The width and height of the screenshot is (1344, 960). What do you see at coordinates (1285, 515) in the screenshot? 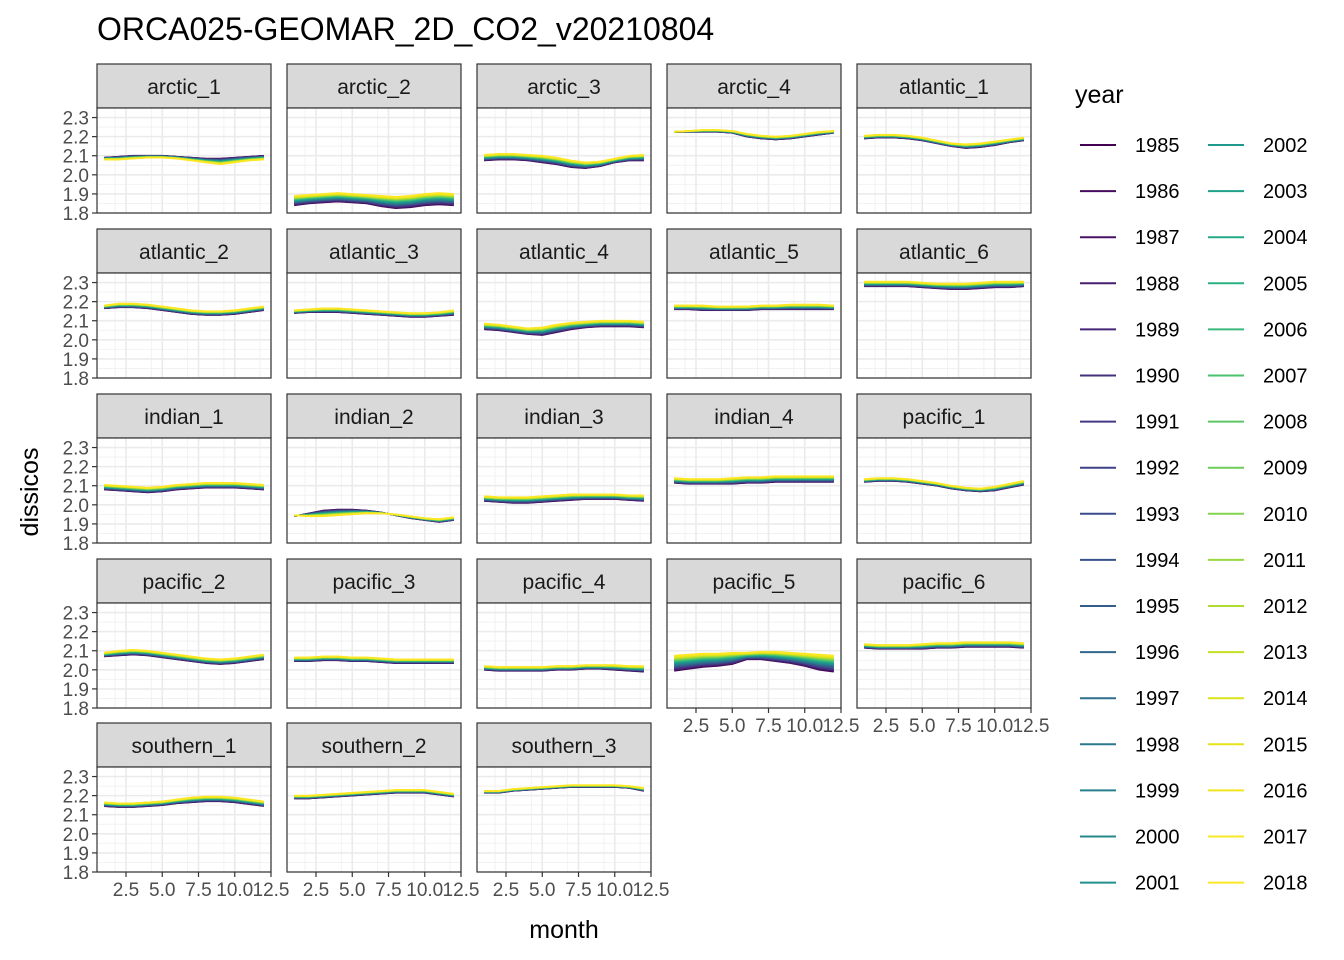
I see `legend-label: 2010` at bounding box center [1285, 515].